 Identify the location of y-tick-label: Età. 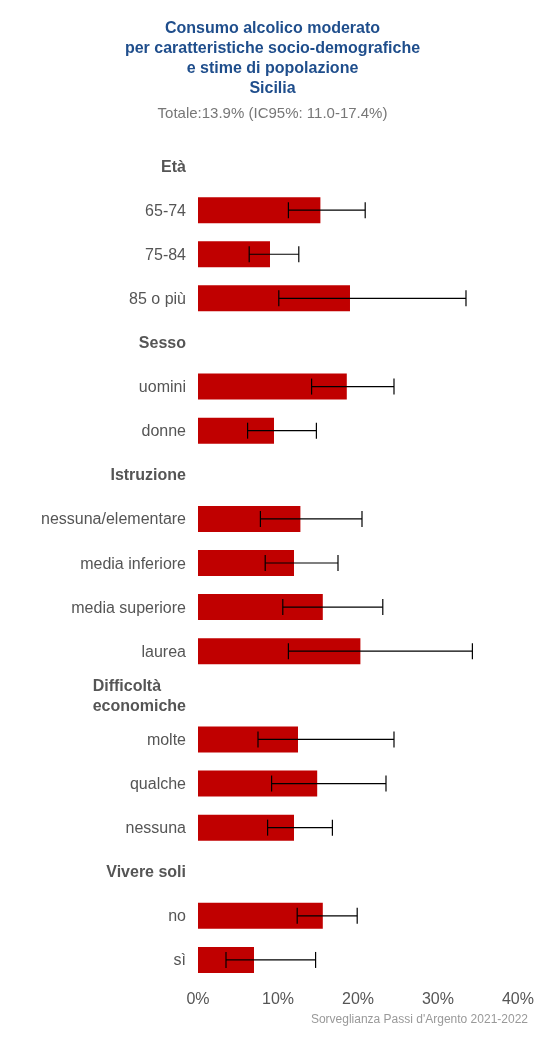
(174, 166).